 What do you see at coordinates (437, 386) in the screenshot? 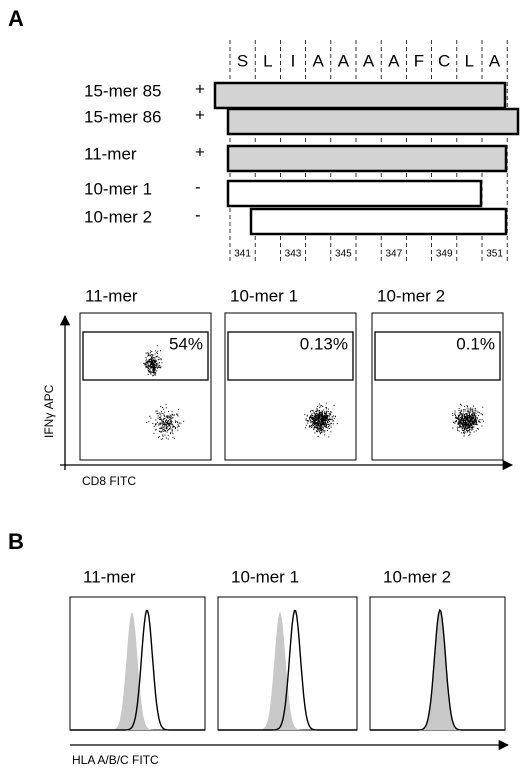
I see `plot-frame` at bounding box center [437, 386].